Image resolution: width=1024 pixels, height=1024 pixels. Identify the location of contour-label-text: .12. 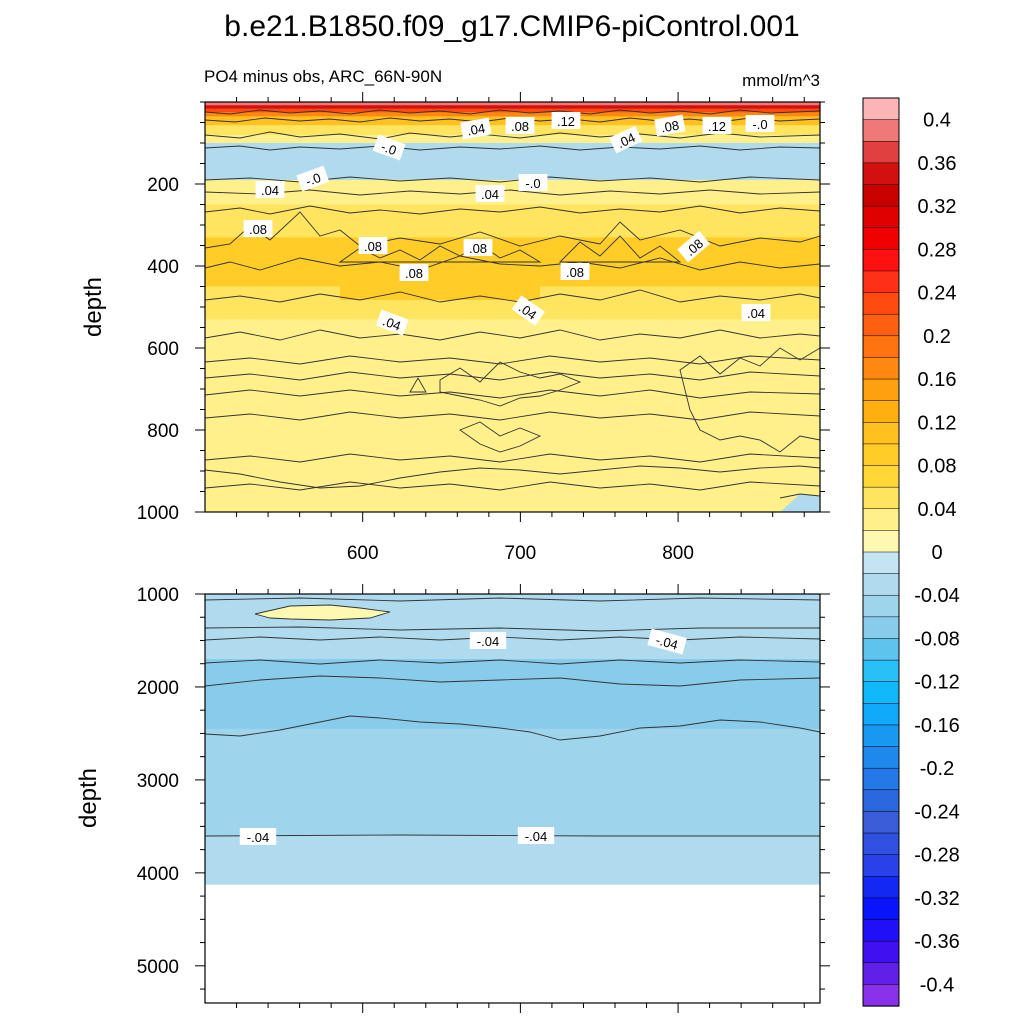
(566, 121).